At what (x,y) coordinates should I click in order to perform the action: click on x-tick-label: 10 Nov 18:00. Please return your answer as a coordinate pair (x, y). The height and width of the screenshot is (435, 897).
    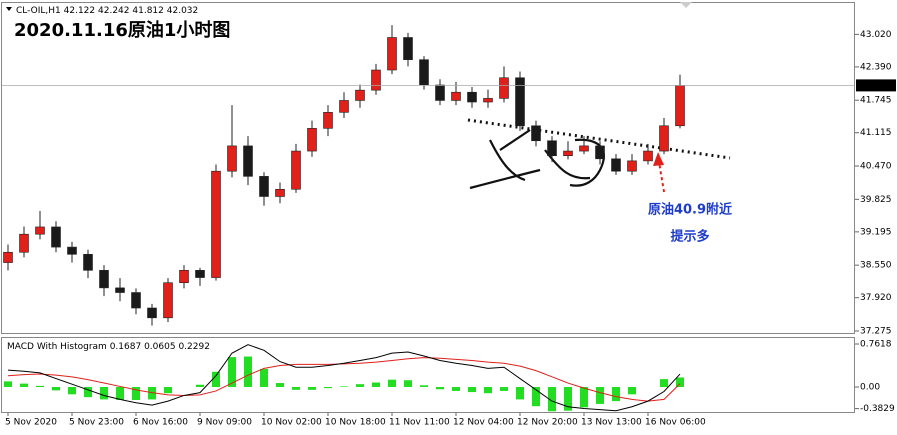
    Looking at the image, I should click on (355, 423).